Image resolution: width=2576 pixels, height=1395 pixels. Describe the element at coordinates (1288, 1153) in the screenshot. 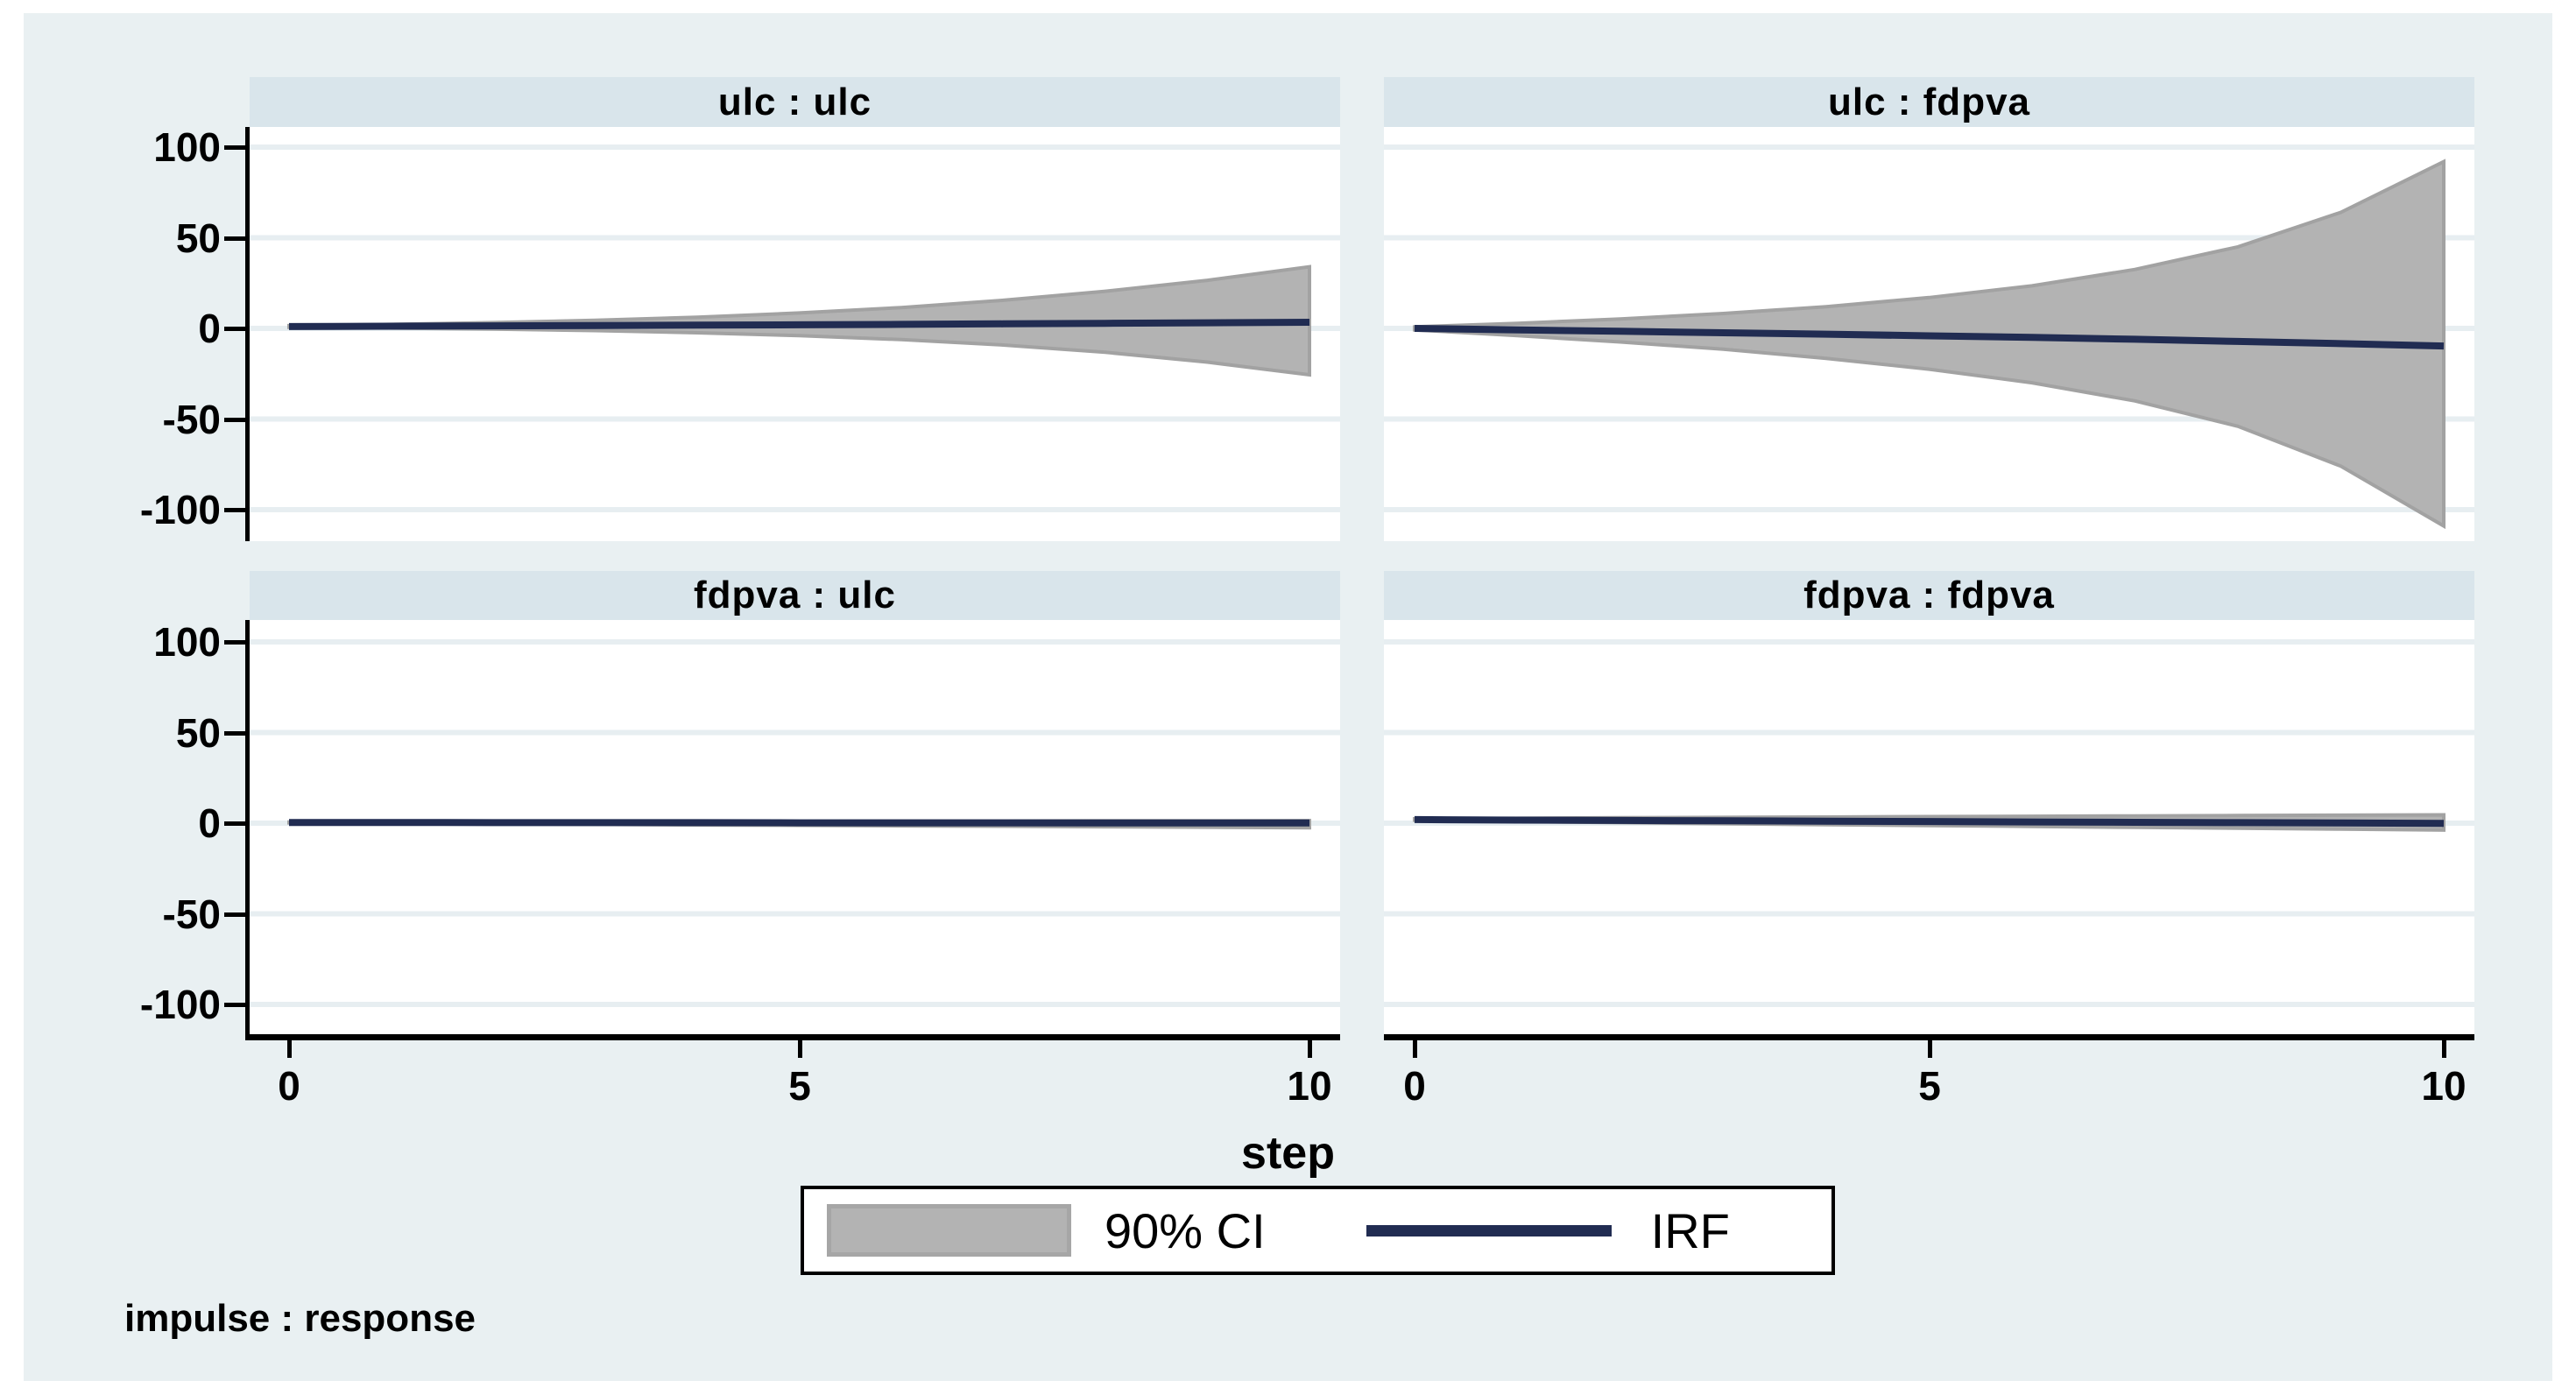

I see `x-axis-title: step` at that location.